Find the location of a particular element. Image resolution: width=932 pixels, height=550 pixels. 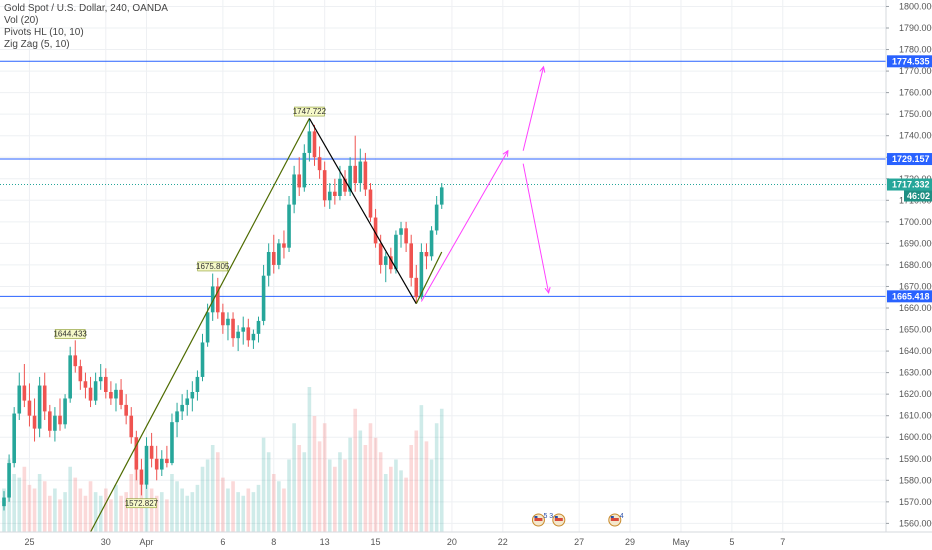

legend-vol: Vol (20) is located at coordinates (21, 20).